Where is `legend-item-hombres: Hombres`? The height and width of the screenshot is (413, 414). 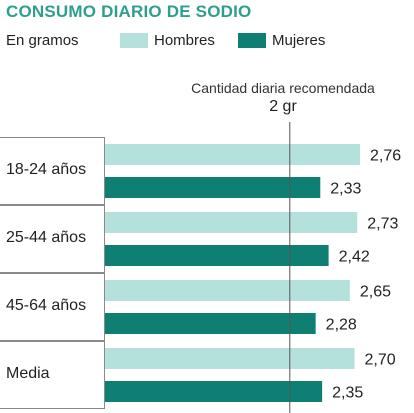 legend-item-hombres: Hombres is located at coordinates (167, 40).